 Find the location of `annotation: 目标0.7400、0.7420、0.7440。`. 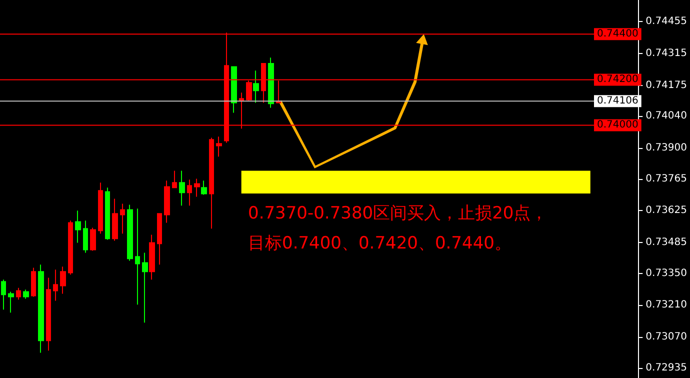

annotation: 目标0.7400、0.7420、0.7440。 is located at coordinates (380, 244).